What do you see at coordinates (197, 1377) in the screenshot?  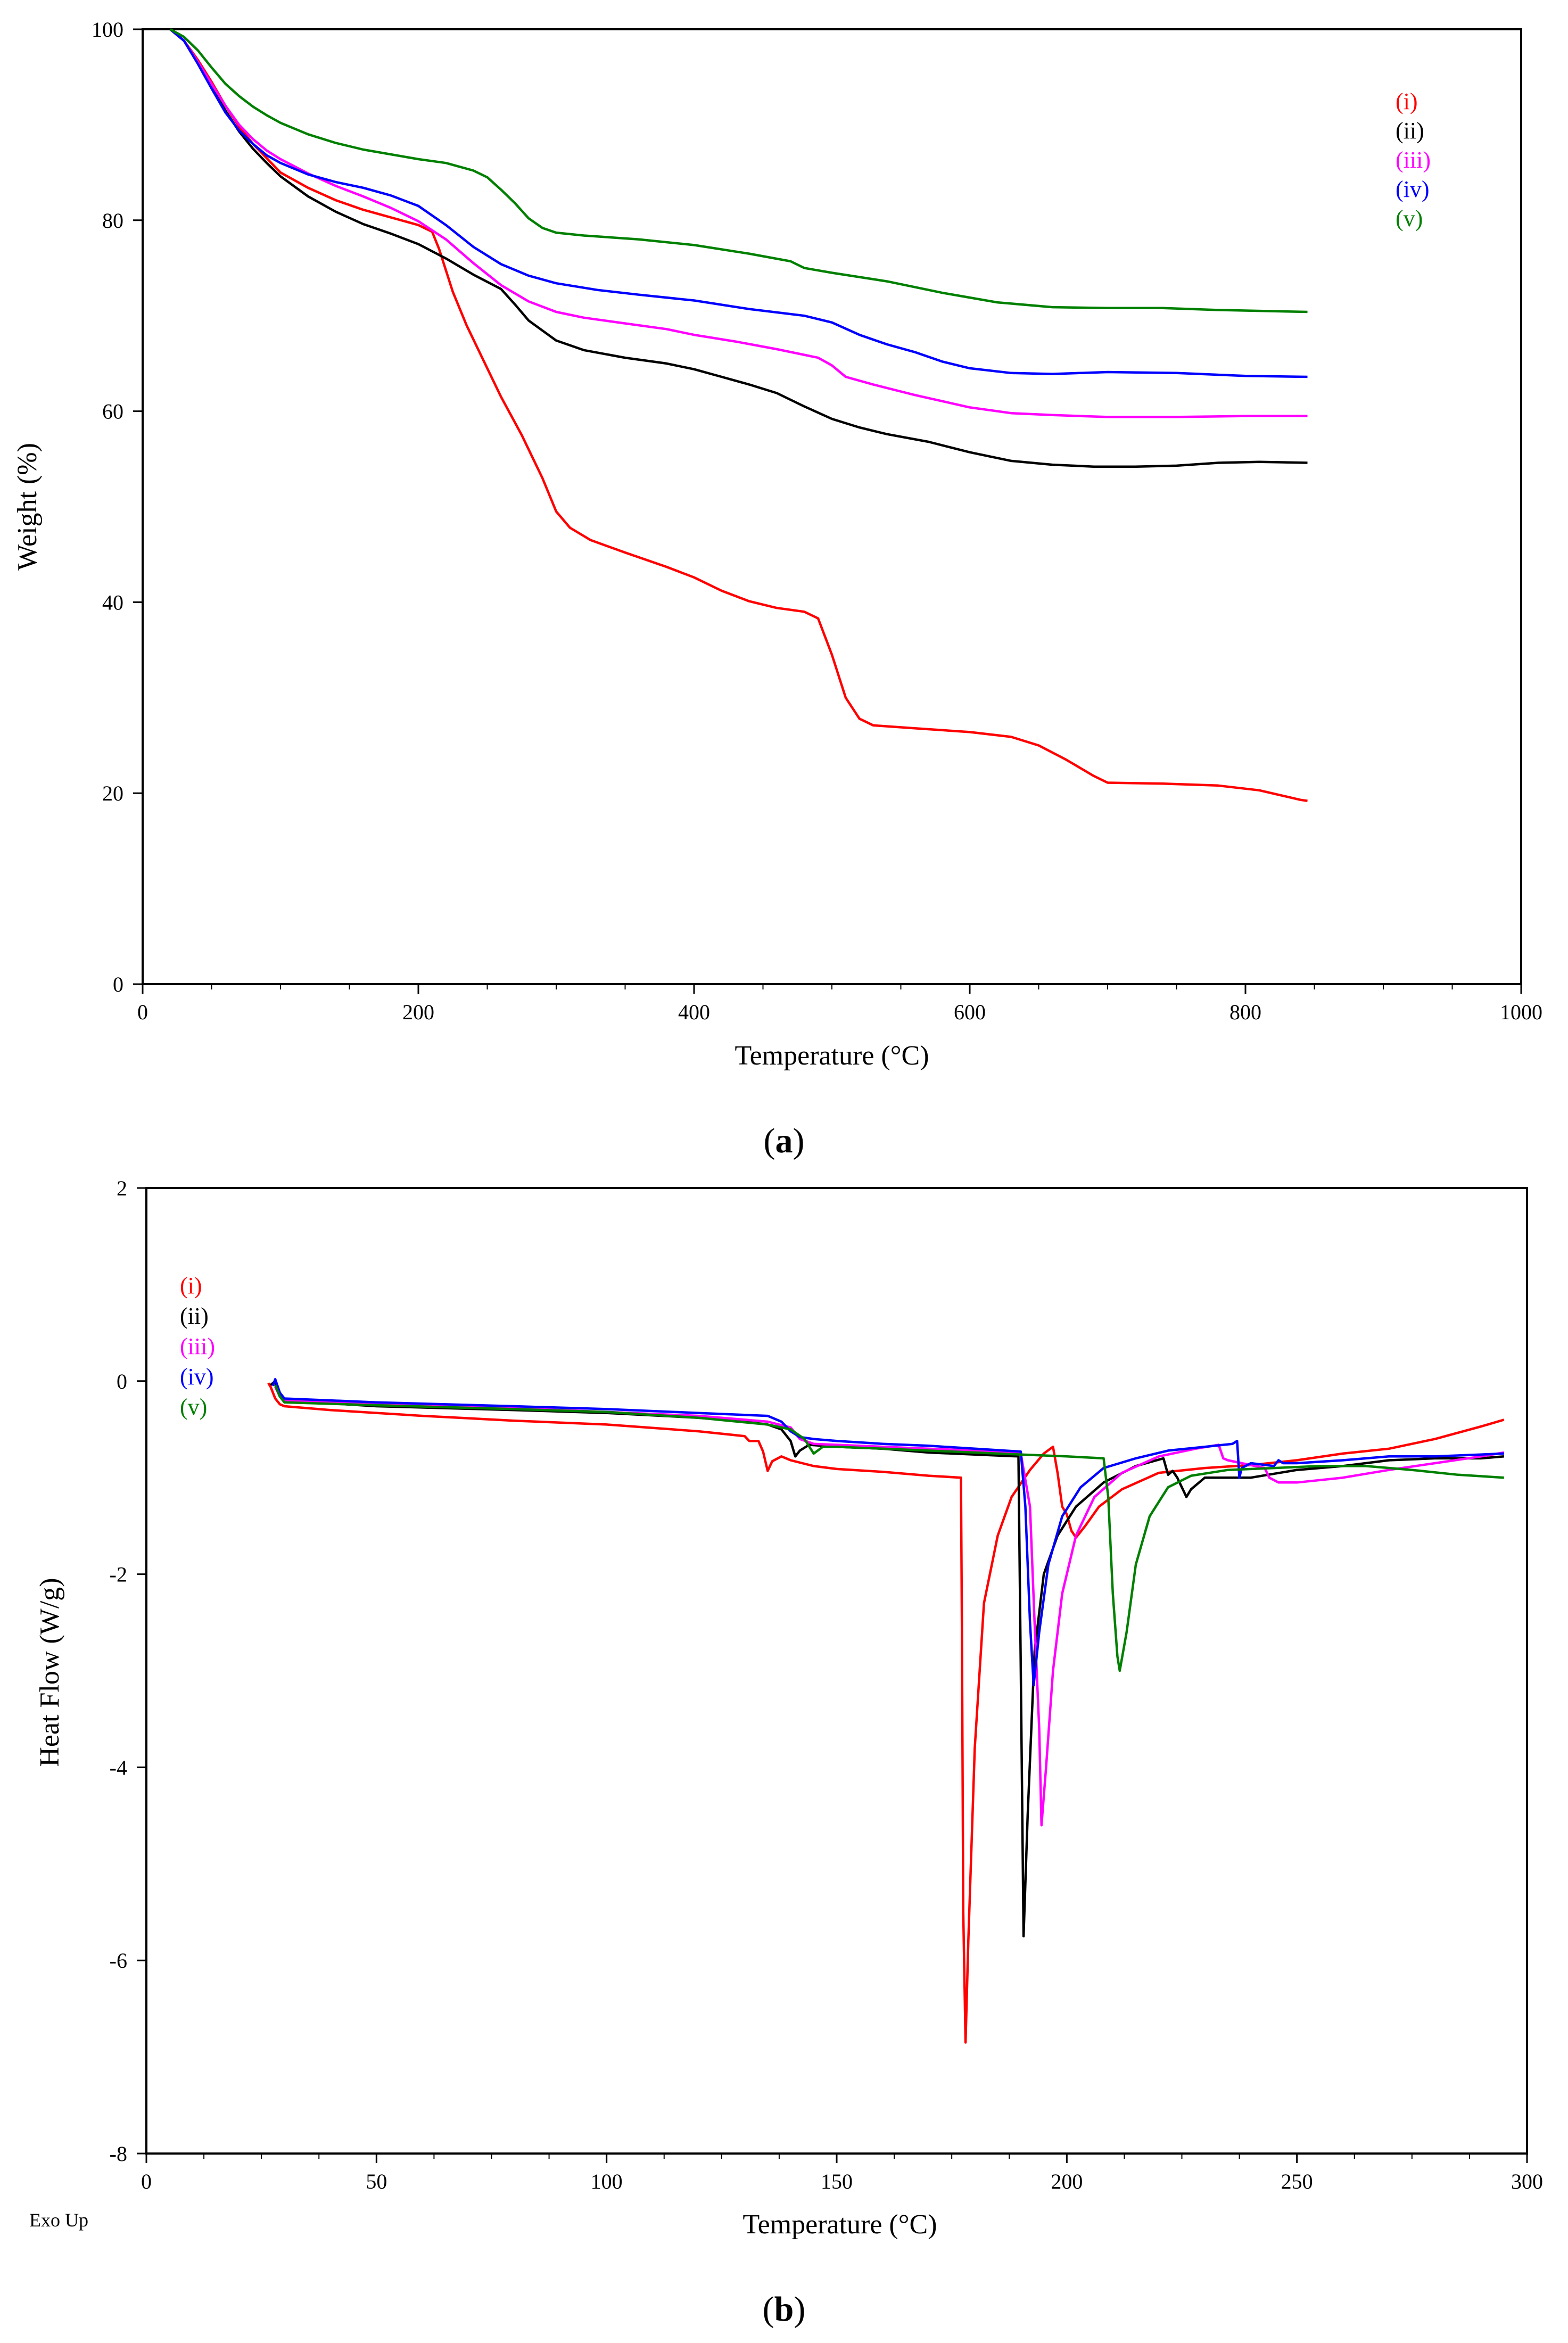 I see `dsc-legend-item: (iv)` at bounding box center [197, 1377].